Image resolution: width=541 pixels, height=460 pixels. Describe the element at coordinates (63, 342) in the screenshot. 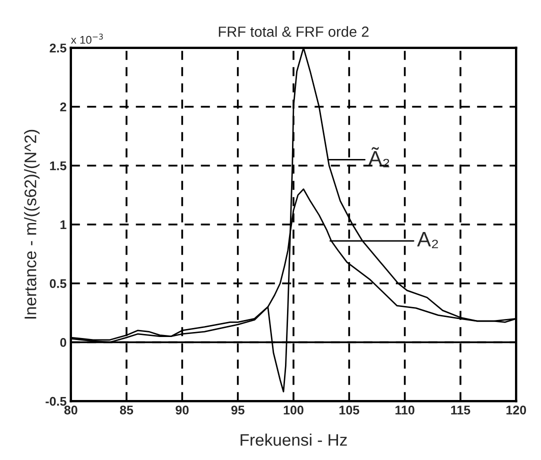

I see `y-tick-label: 0` at that location.